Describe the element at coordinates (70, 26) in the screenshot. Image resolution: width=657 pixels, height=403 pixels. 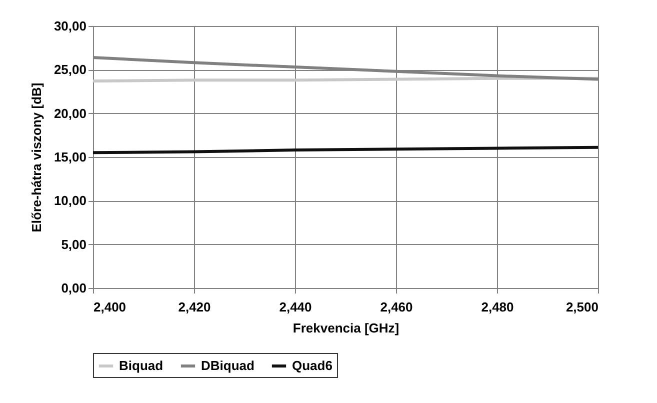
I see `y-tick-label: 30,00` at that location.